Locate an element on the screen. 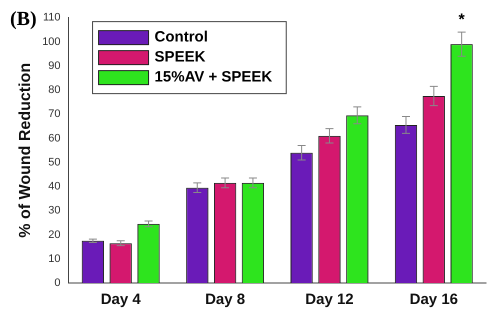  legend-label: SPEEK is located at coordinates (180, 57).